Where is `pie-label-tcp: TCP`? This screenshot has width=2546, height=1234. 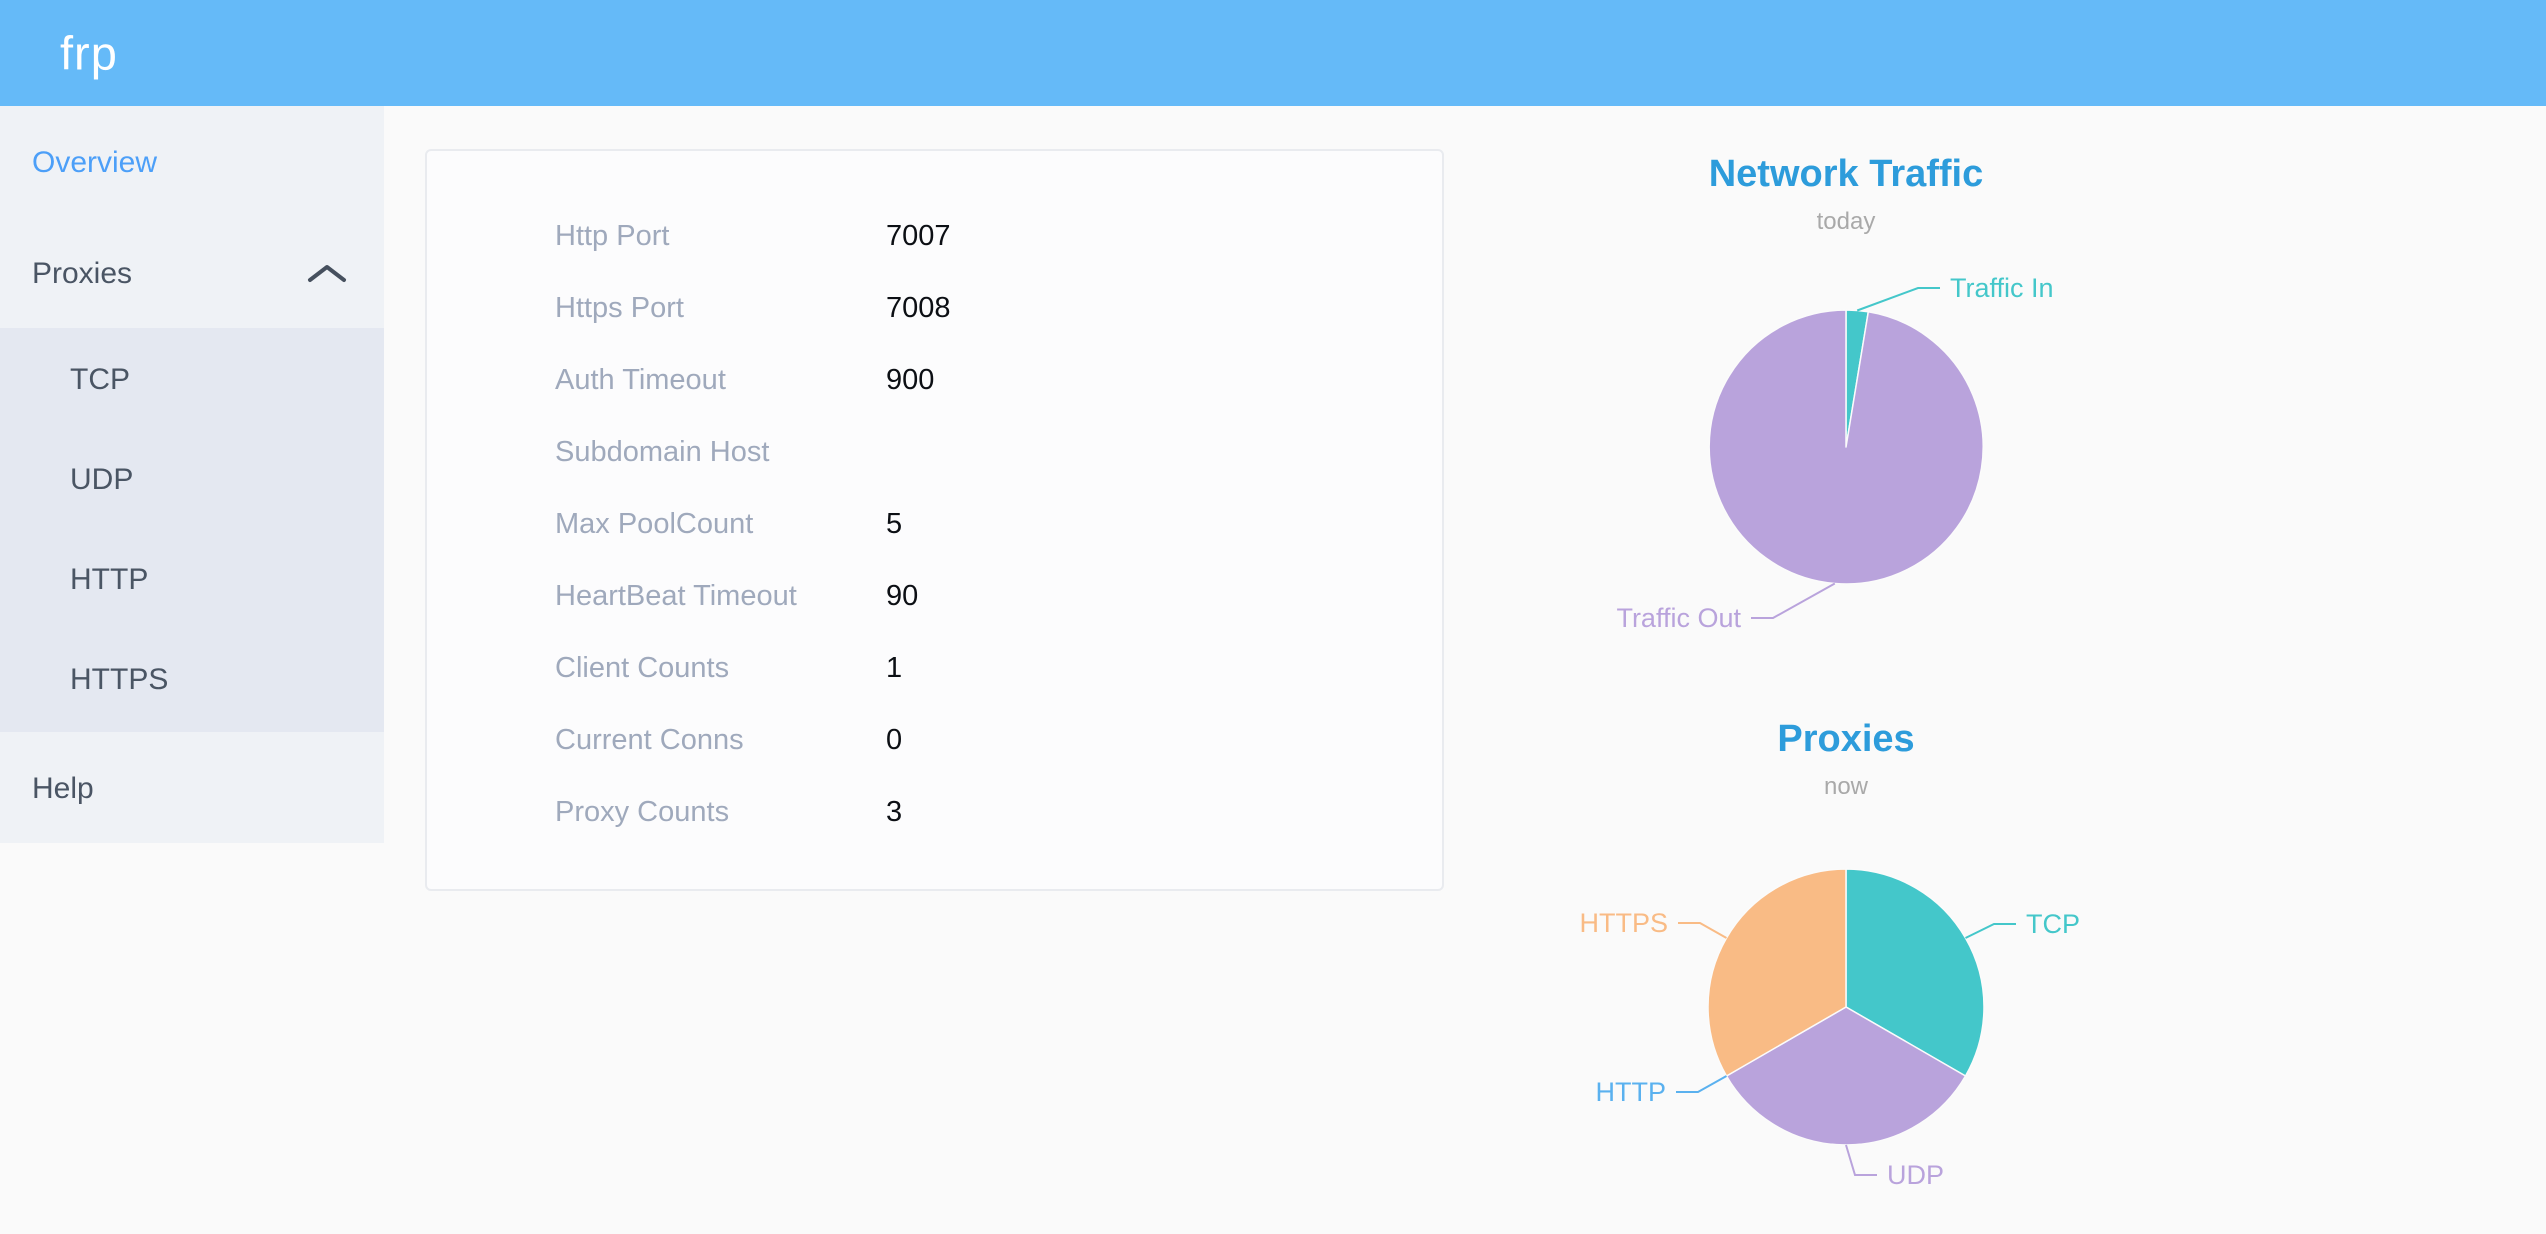
pie-label-tcp: TCP is located at coordinates (2053, 924).